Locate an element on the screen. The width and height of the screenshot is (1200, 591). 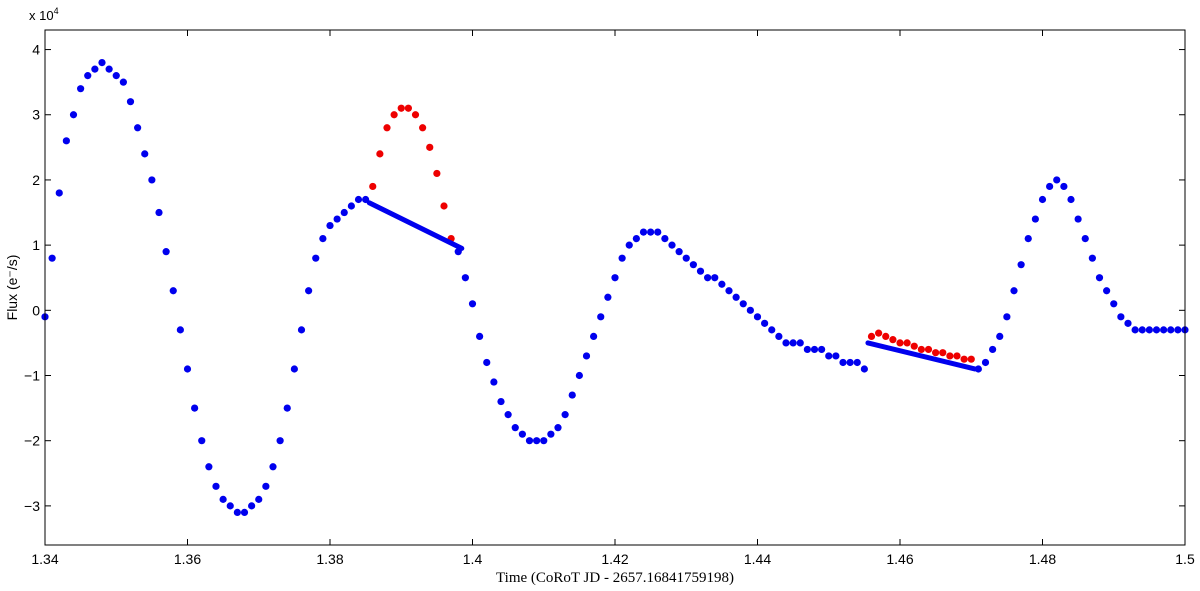
x-tick-label: 1.5 is located at coordinates (1185, 559).